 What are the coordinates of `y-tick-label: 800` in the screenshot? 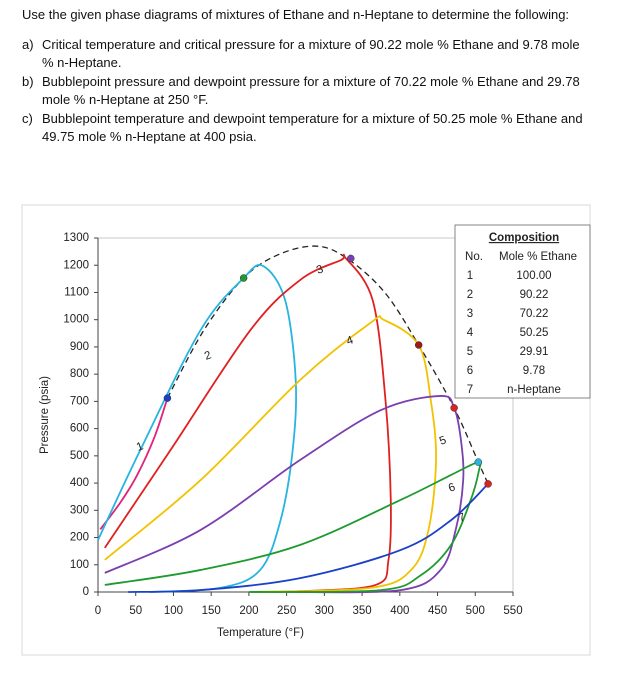 It's located at (79, 374).